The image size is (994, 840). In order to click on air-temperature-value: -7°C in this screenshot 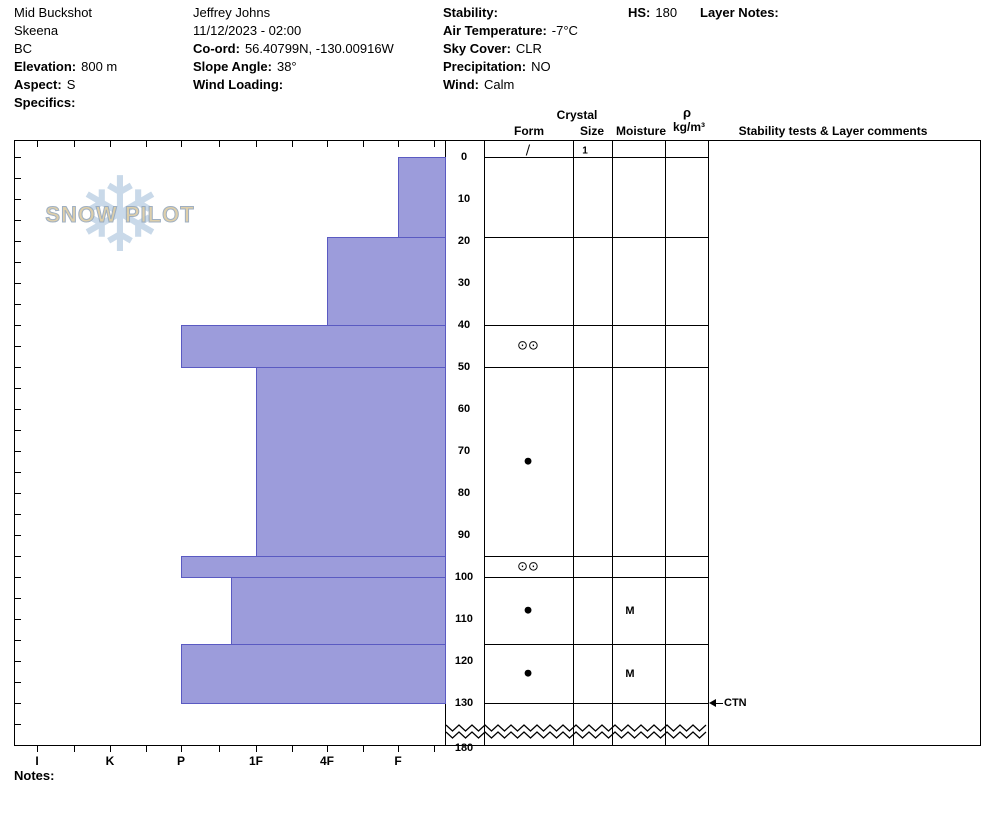, I will do `click(564, 30)`.